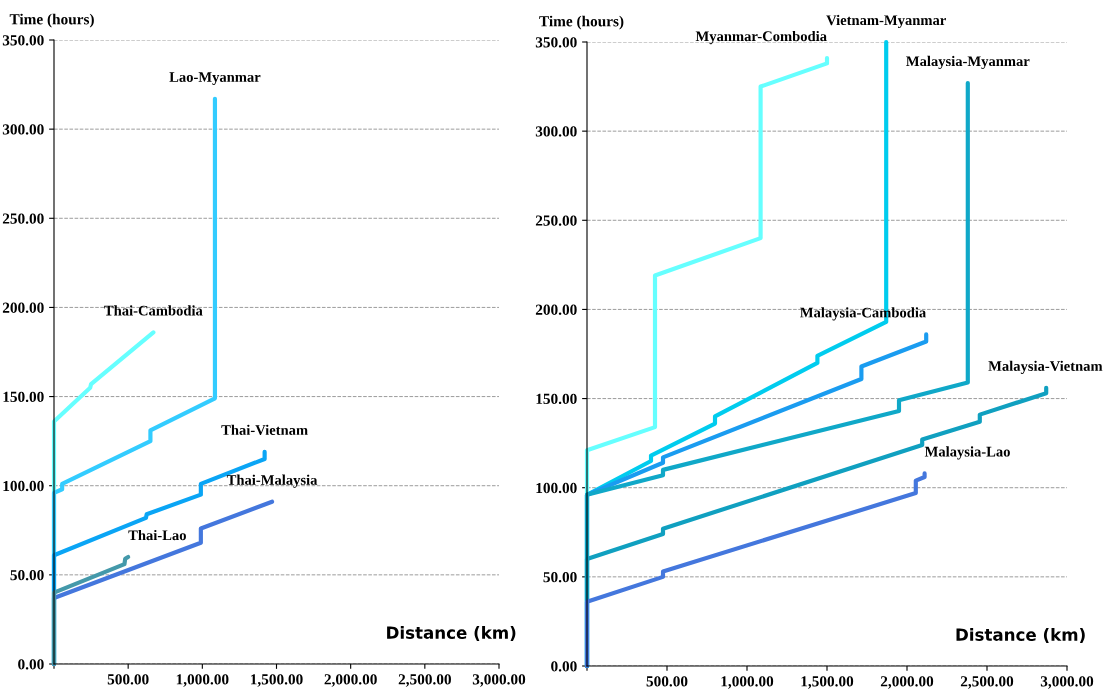 This screenshot has width=1105, height=695. What do you see at coordinates (215, 78) in the screenshot?
I see `series-label: Lao-Myanmar` at bounding box center [215, 78].